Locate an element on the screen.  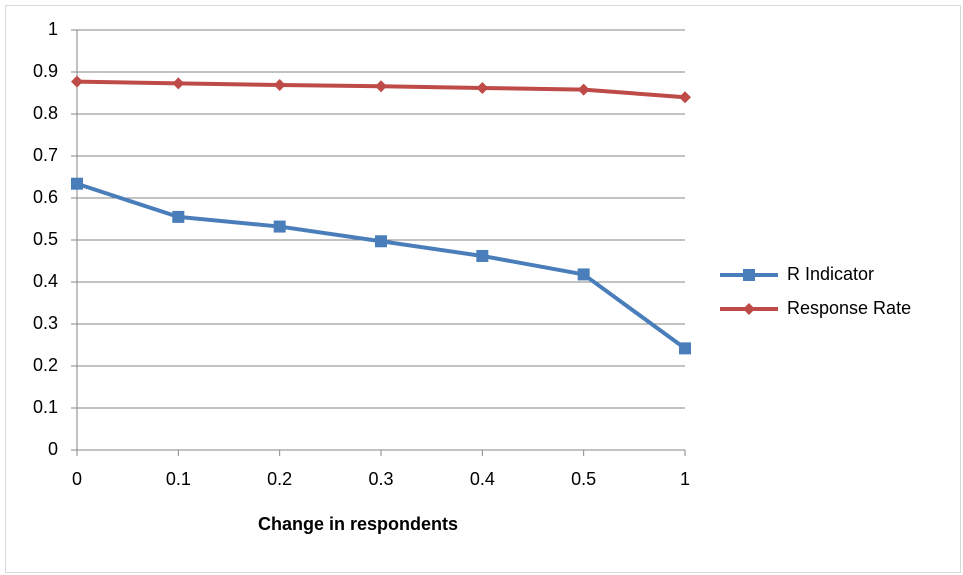
x-tick-label: 1 is located at coordinates (685, 479).